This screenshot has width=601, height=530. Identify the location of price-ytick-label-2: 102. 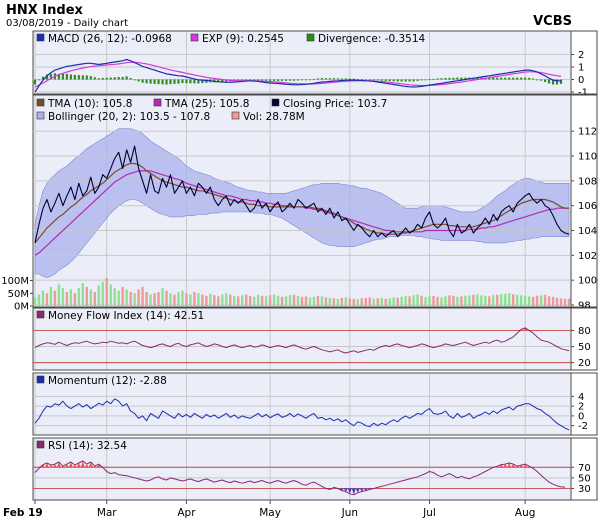
(587, 256).